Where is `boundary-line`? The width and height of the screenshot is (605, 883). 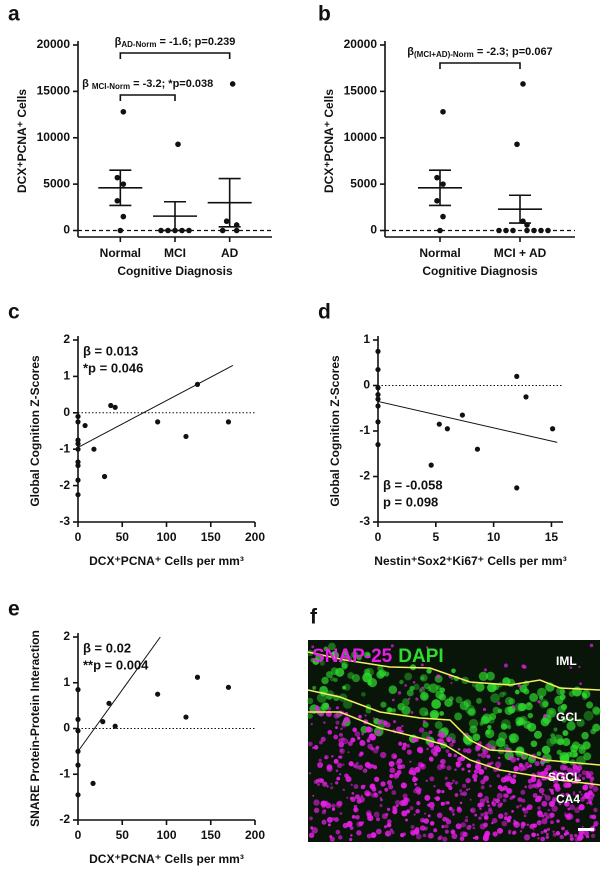
boundary-line is located at coordinates (454, 727).